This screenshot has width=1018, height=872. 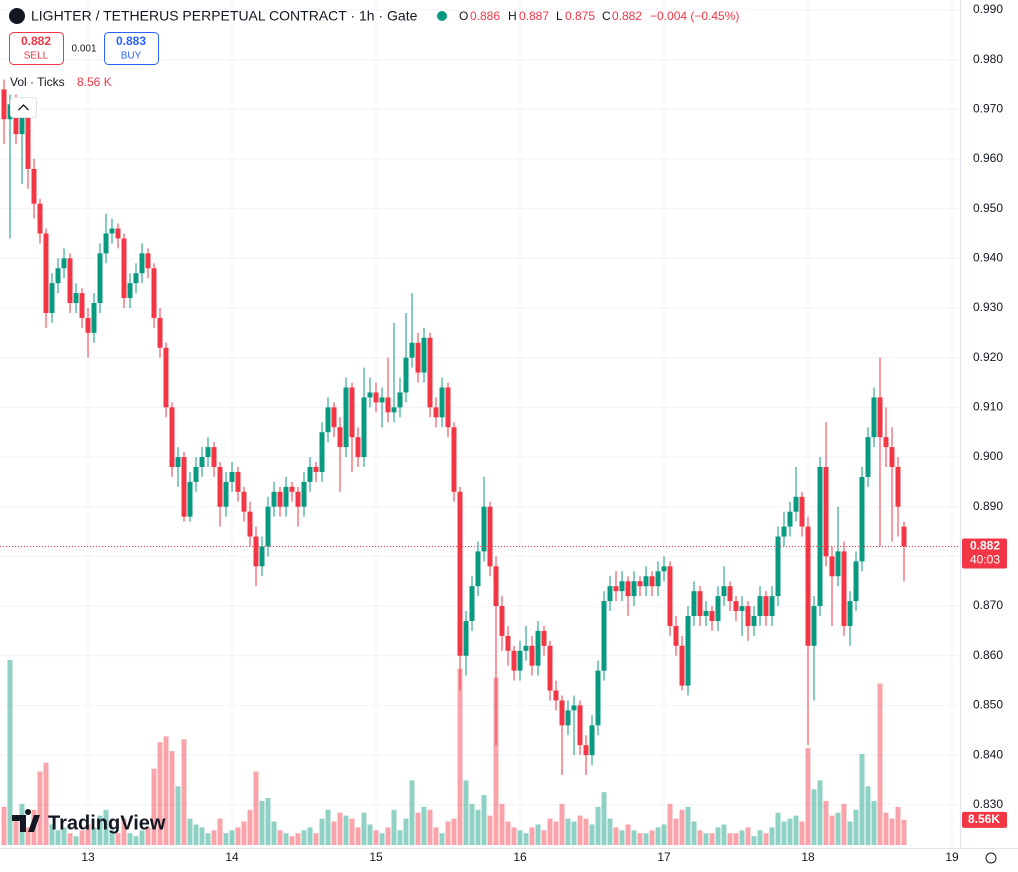 I want to click on buy-price: 0.883, so click(x=131, y=41).